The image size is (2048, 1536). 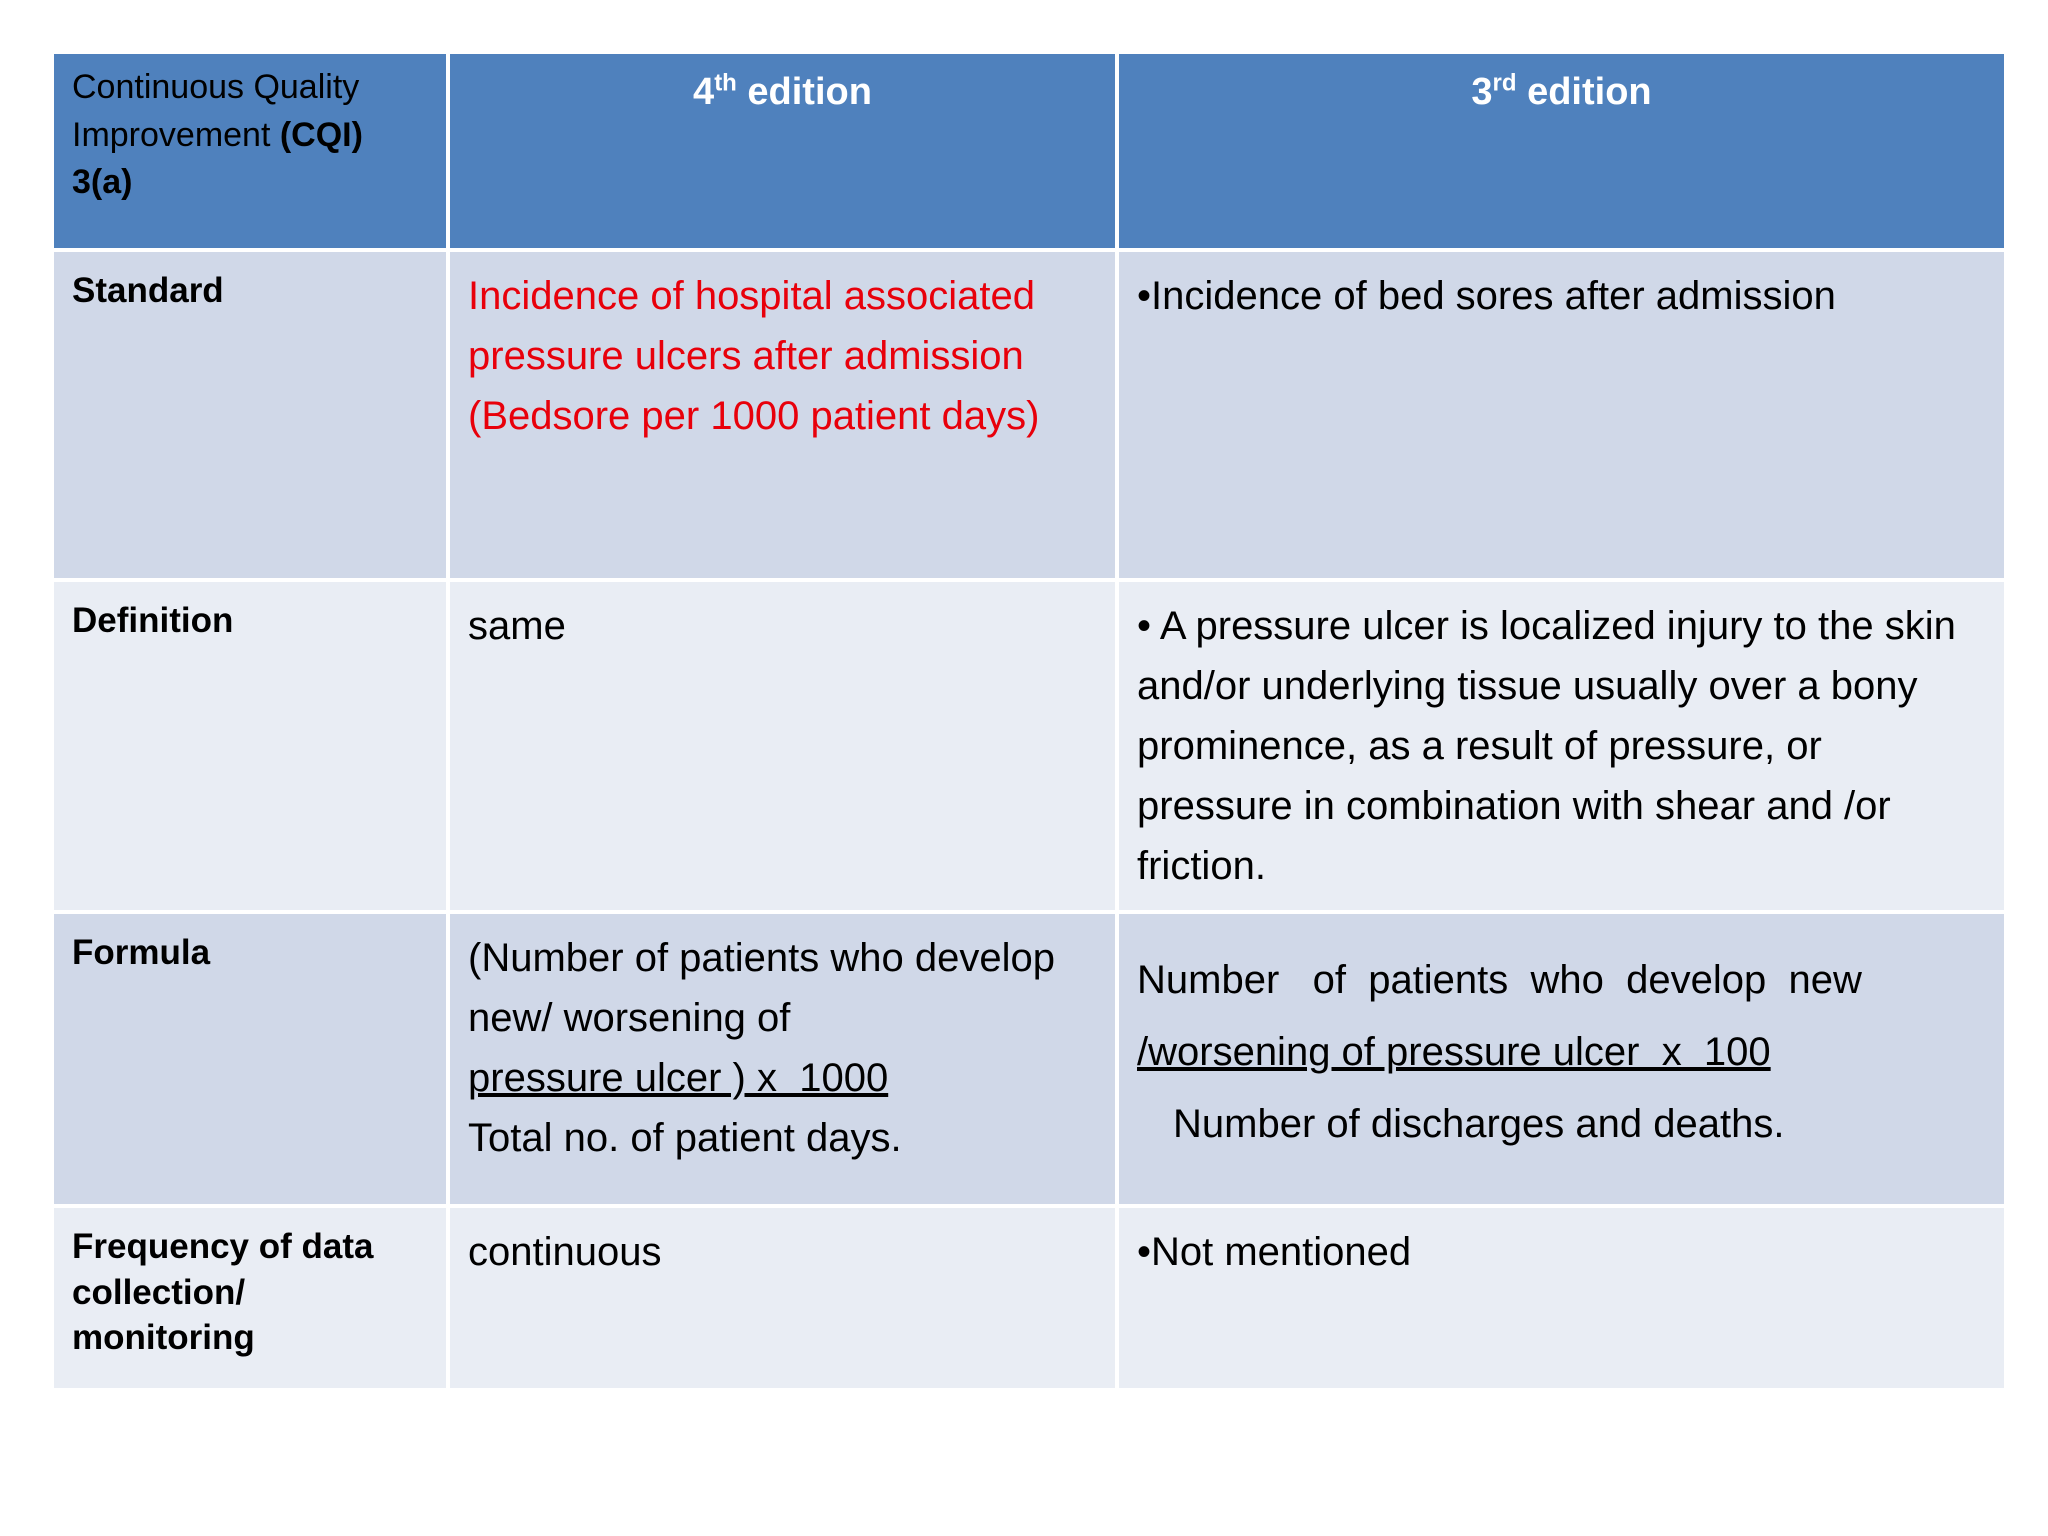 I want to click on cell: •Not mentioned, so click(x=1561, y=1298).